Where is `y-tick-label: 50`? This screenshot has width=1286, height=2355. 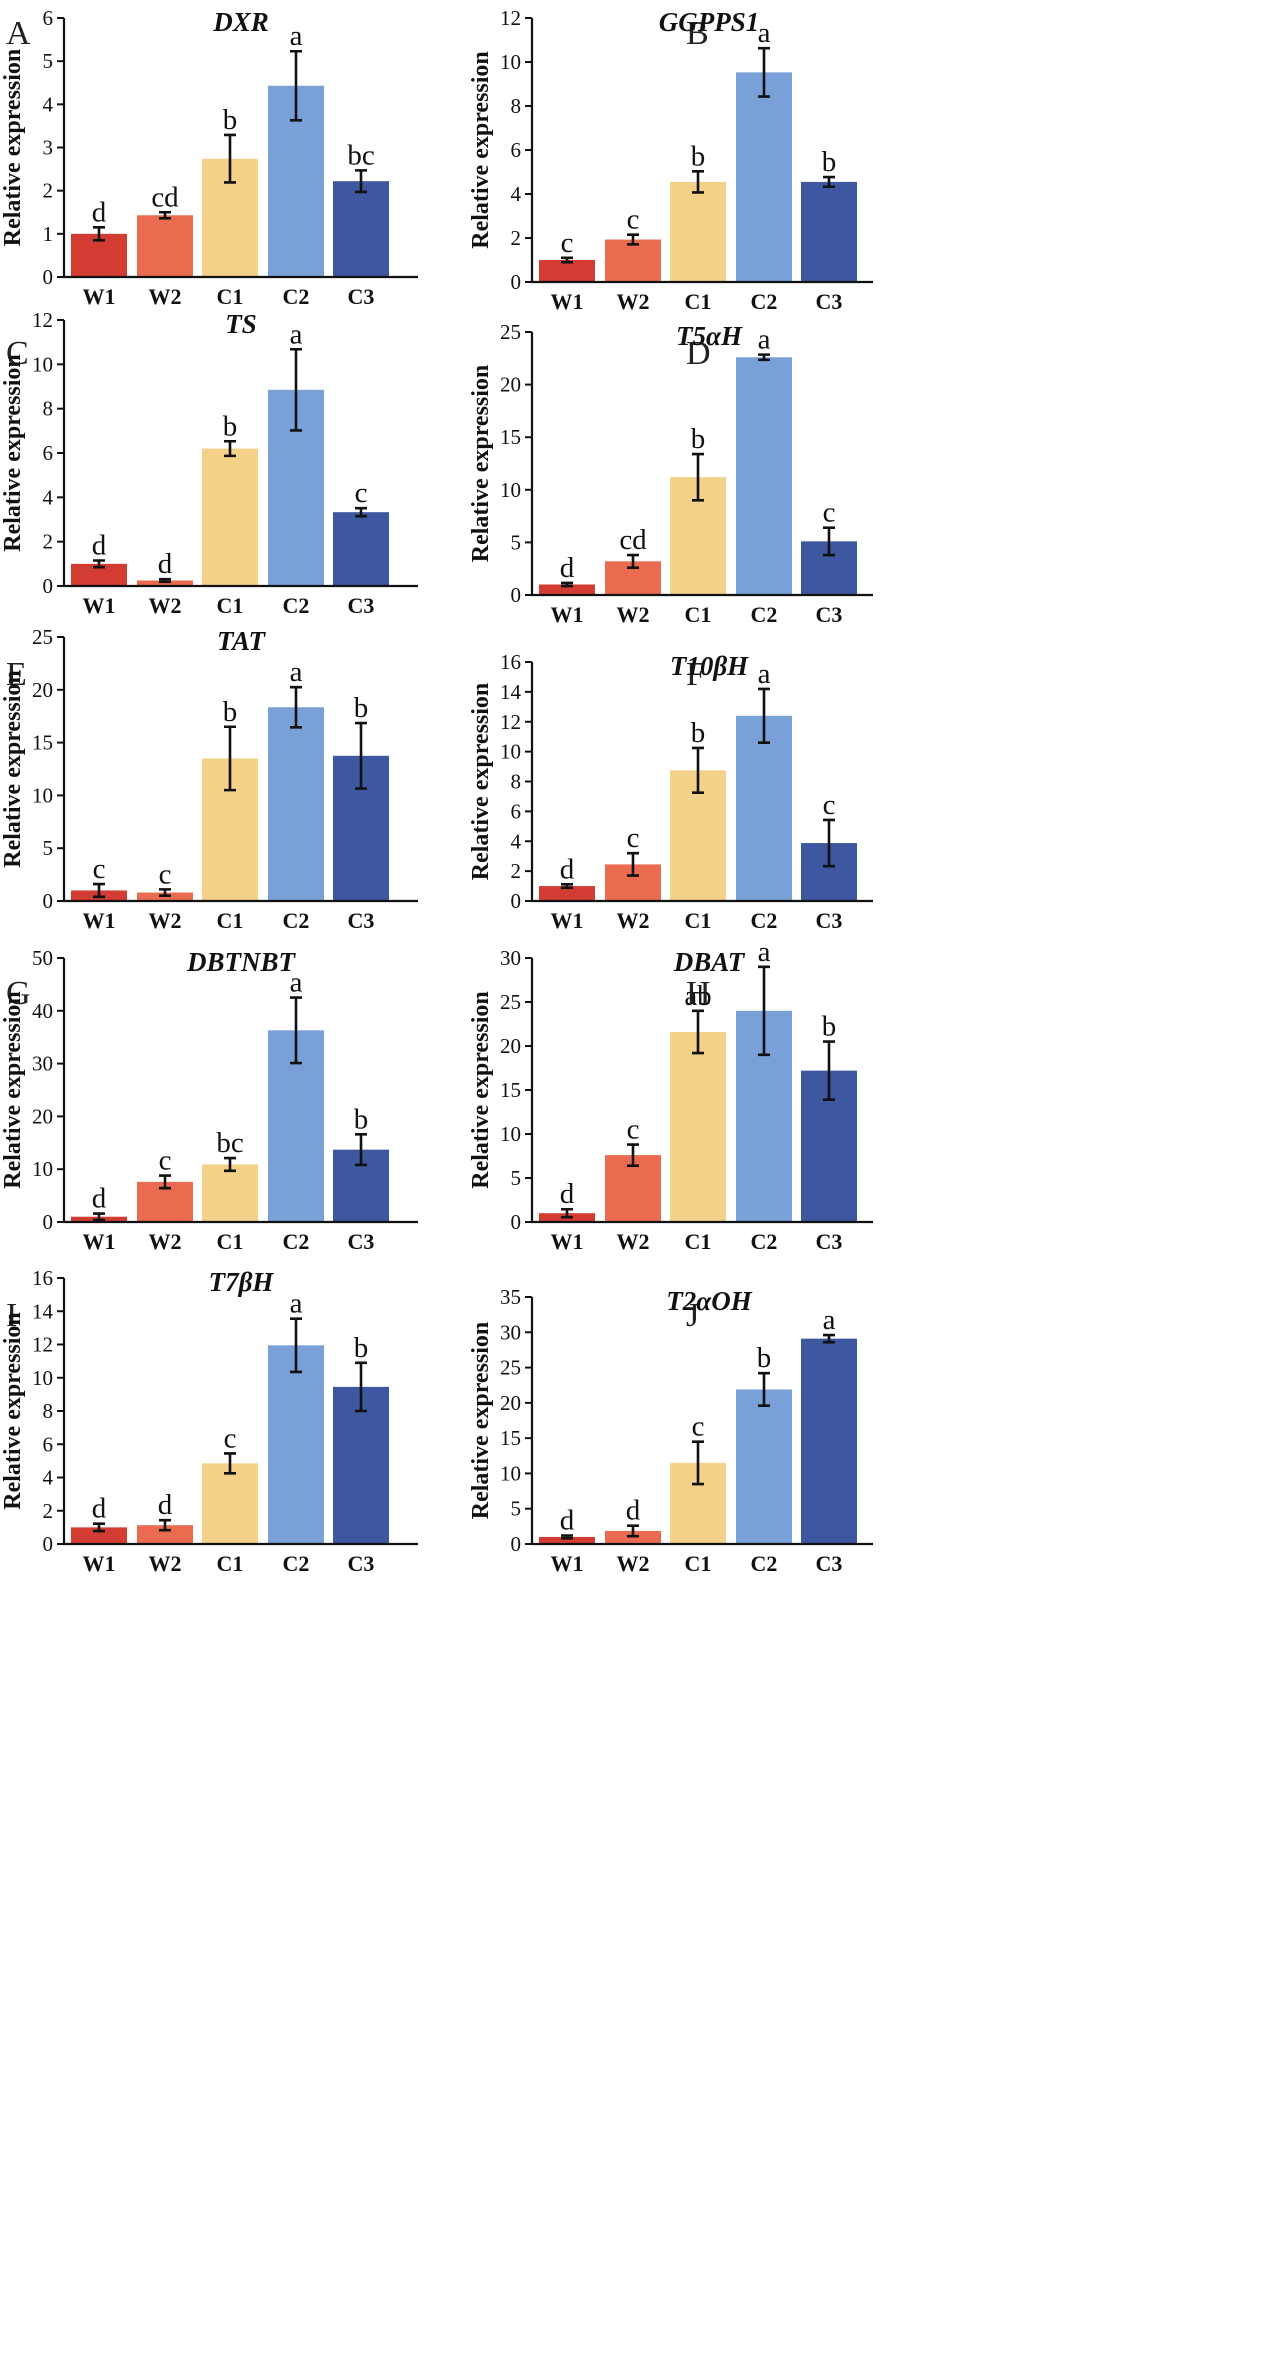 y-tick-label: 50 is located at coordinates (42, 958).